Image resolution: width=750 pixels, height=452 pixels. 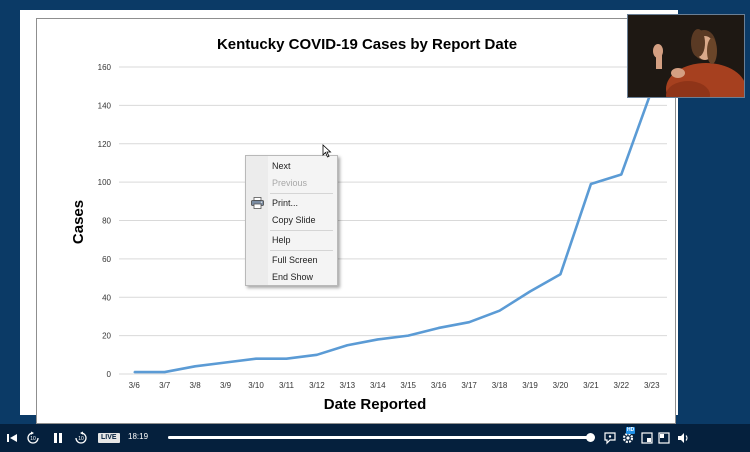 What do you see at coordinates (196, 385) in the screenshot?
I see `x-tick-label: 3/8` at bounding box center [196, 385].